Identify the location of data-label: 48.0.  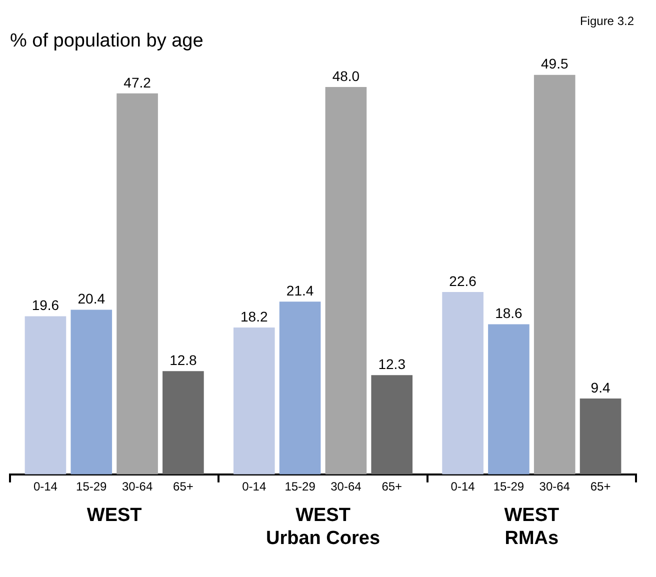
(346, 76).